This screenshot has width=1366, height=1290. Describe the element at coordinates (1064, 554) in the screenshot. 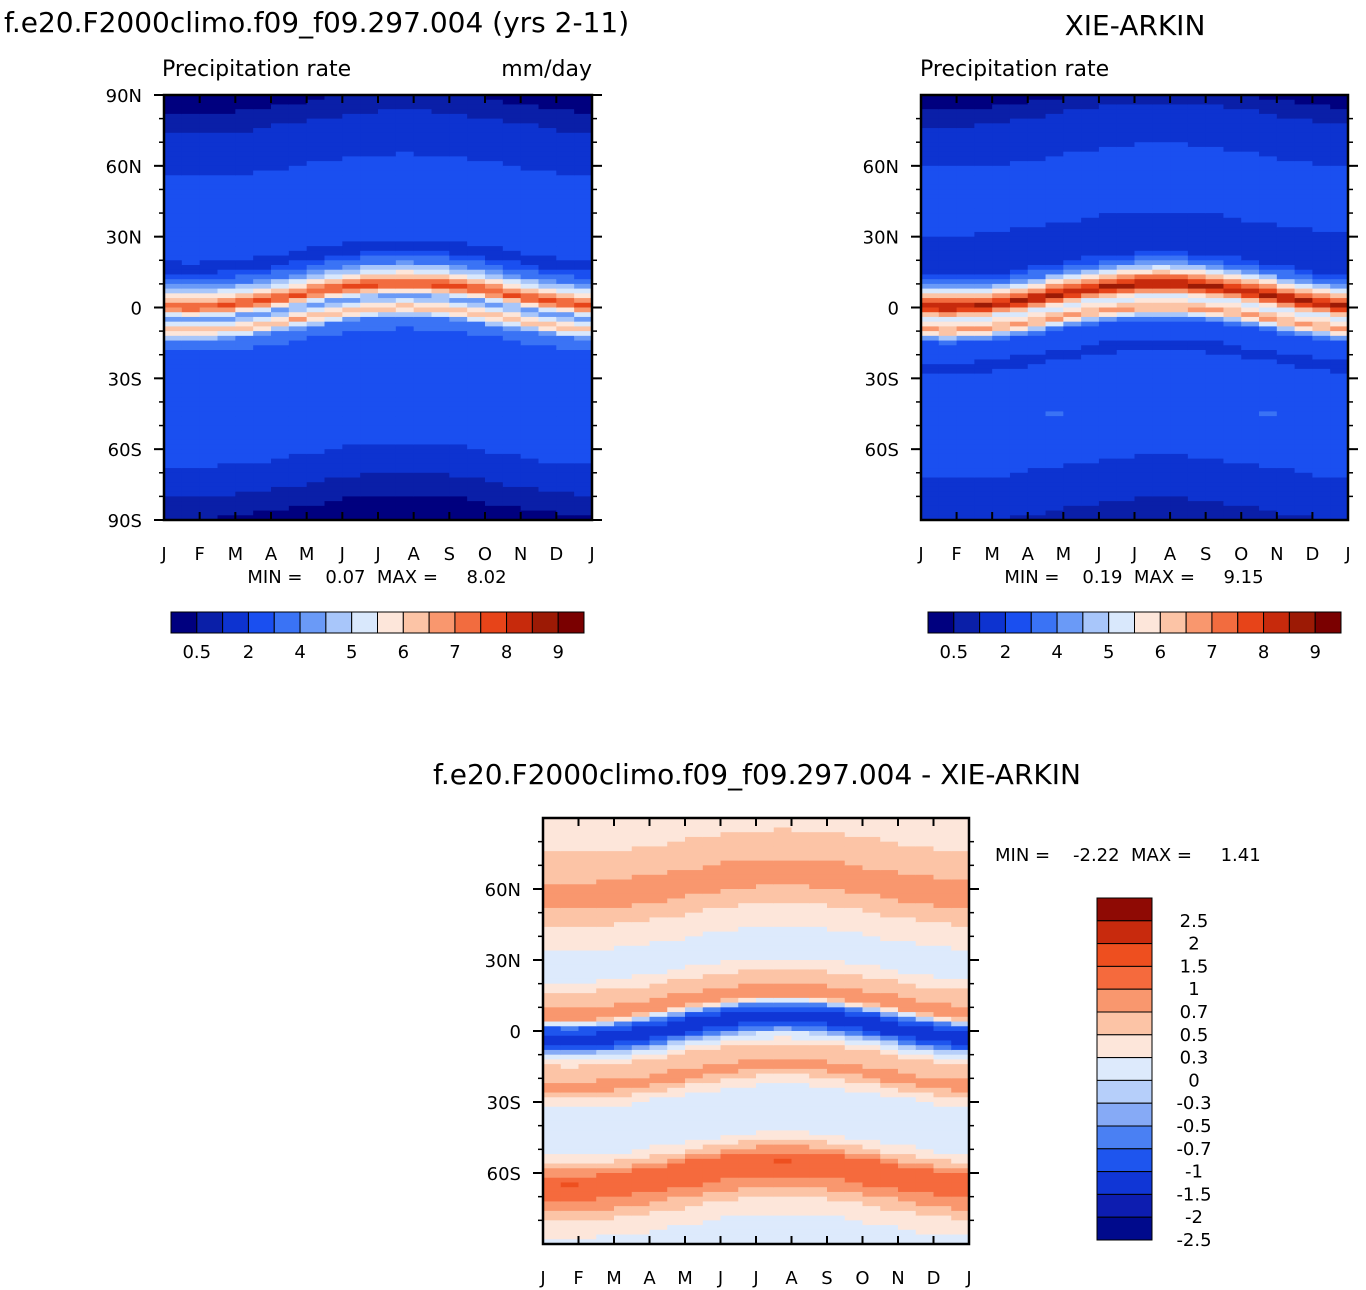

I see `x-tick-label: M` at that location.